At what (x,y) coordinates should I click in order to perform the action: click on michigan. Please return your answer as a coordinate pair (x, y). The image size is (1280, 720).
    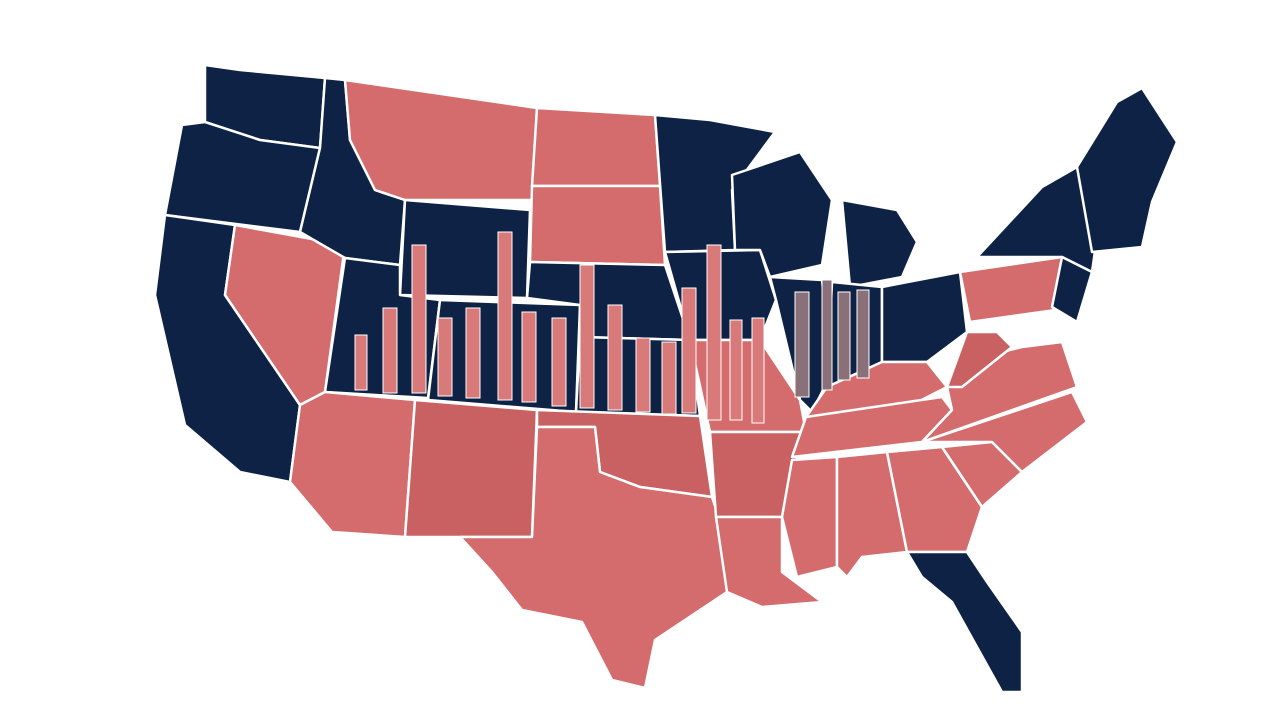
    Looking at the image, I should click on (879, 243).